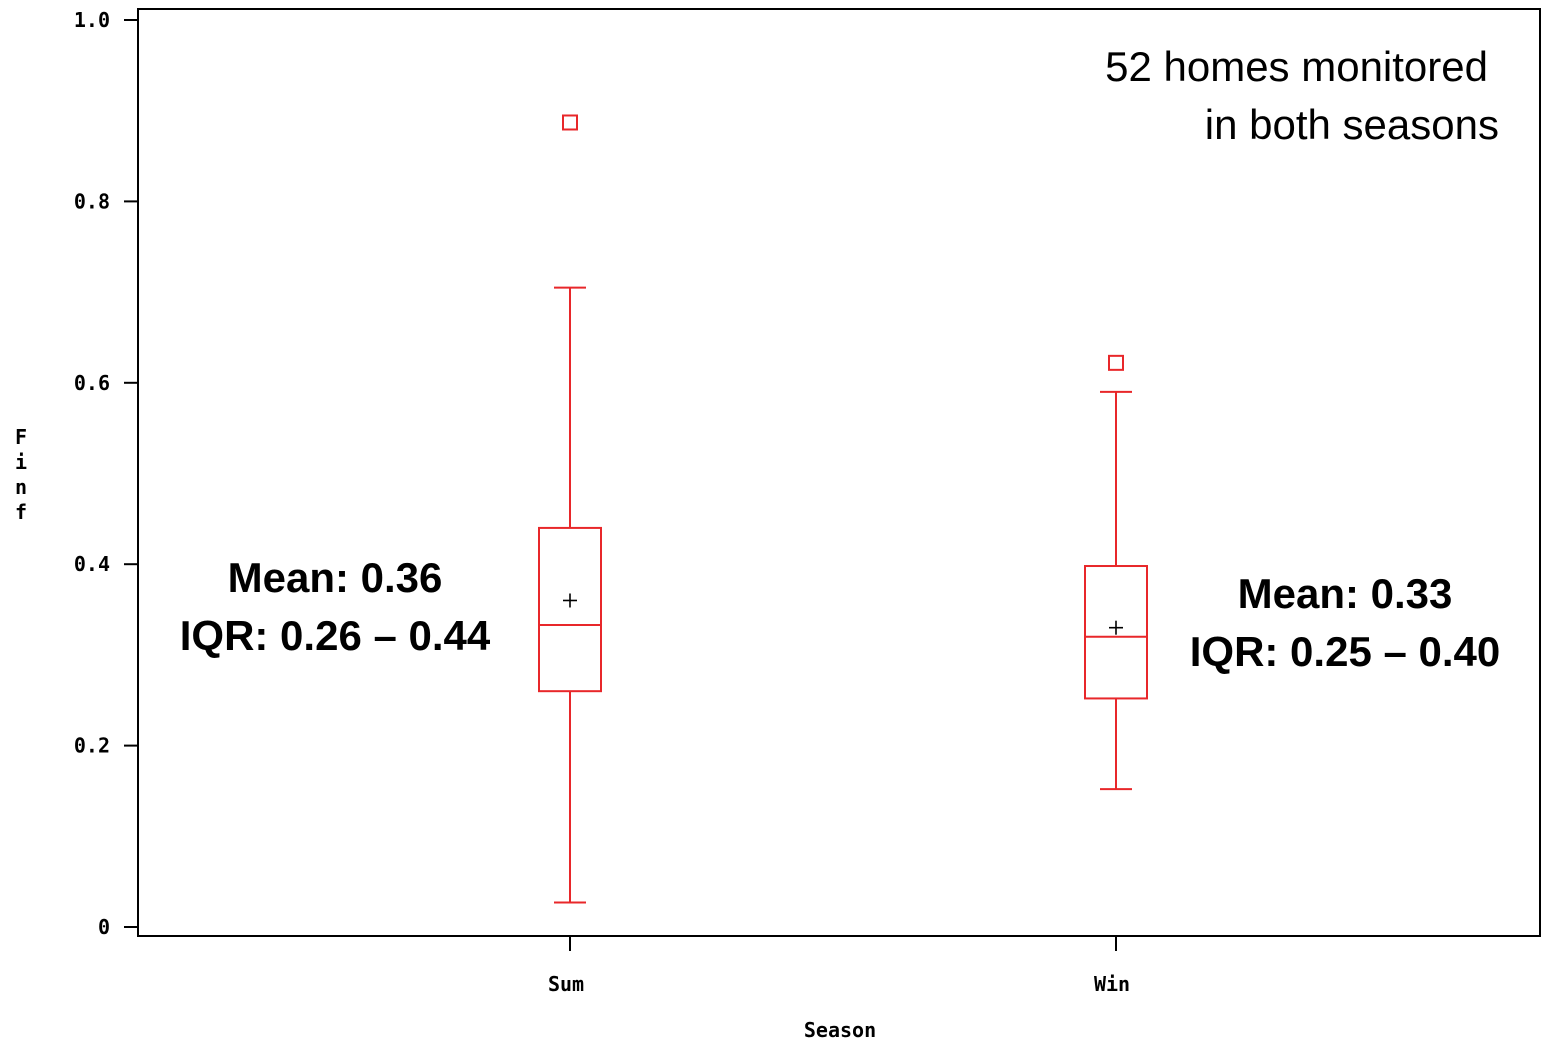 This screenshot has height=1041, width=1547. I want to click on x-axis-title: Season, so click(840, 1029).